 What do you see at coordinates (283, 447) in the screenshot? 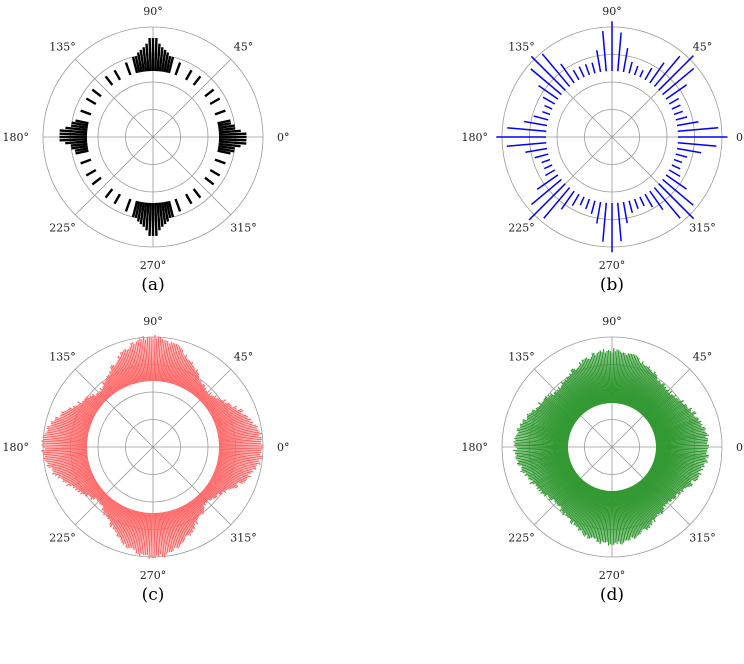
I see `angle-tick-label: 0°` at bounding box center [283, 447].